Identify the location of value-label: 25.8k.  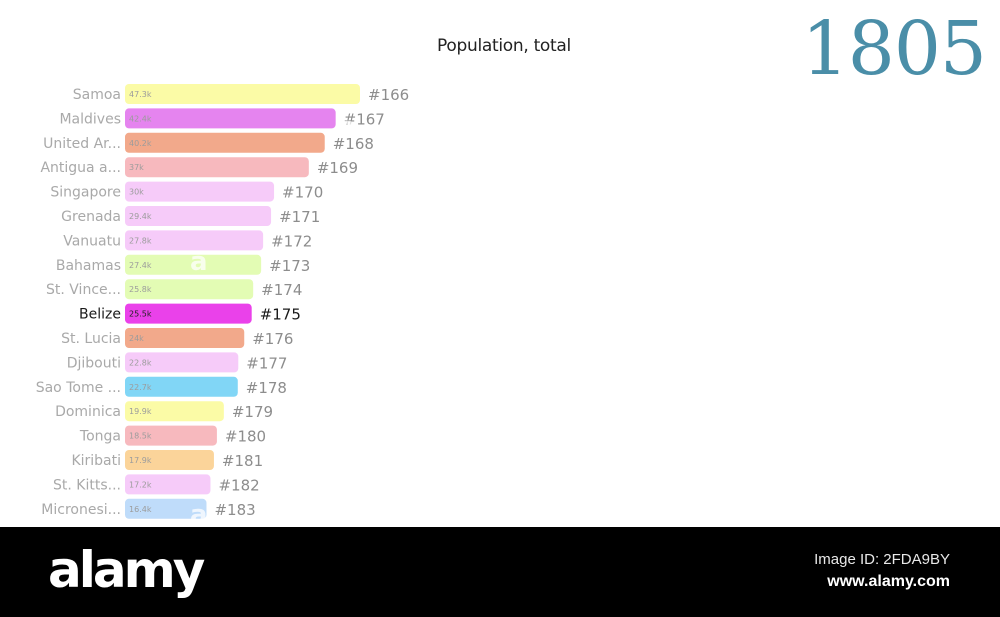
(140, 289).